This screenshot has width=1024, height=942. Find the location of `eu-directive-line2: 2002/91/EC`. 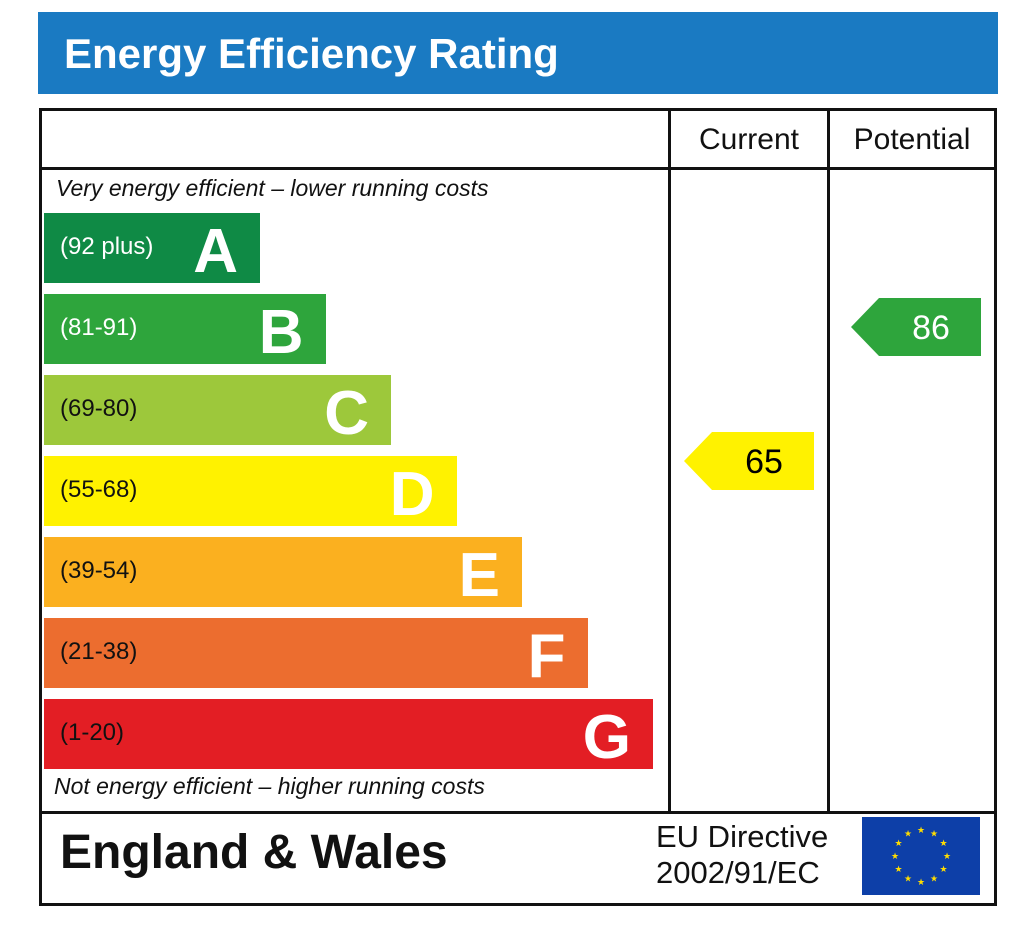

eu-directive-line2: 2002/91/EC is located at coordinates (738, 872).